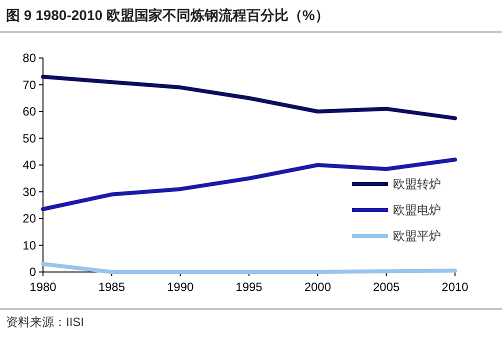 Image resolution: width=502 pixels, height=341 pixels. What do you see at coordinates (386, 287) in the screenshot?
I see `x-tick-label: 2005` at bounding box center [386, 287].